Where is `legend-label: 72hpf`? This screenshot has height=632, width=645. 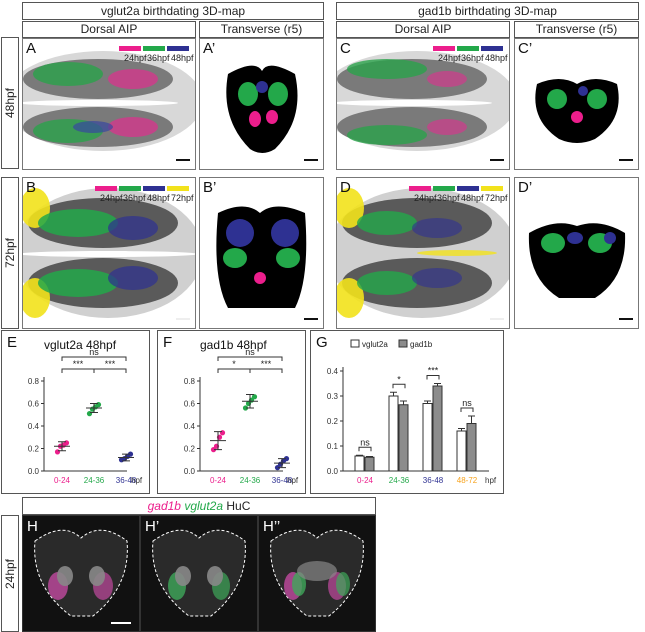
legend-label: 72hpf is located at coordinates (182, 198).